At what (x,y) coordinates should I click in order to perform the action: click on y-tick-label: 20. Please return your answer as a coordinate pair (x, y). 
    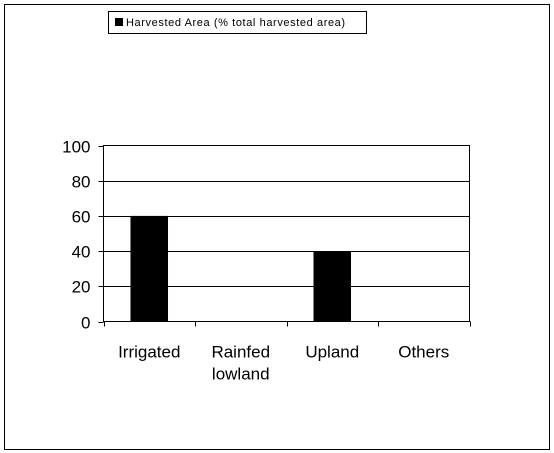
    Looking at the image, I should click on (81, 287).